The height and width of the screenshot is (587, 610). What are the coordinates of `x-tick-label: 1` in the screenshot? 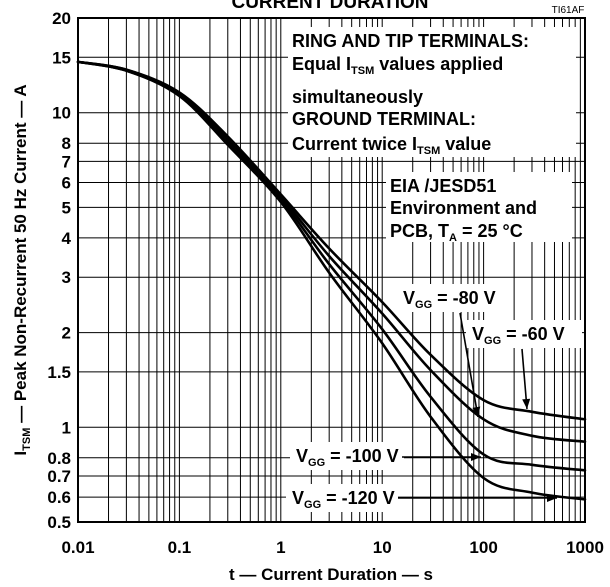 It's located at (280, 547).